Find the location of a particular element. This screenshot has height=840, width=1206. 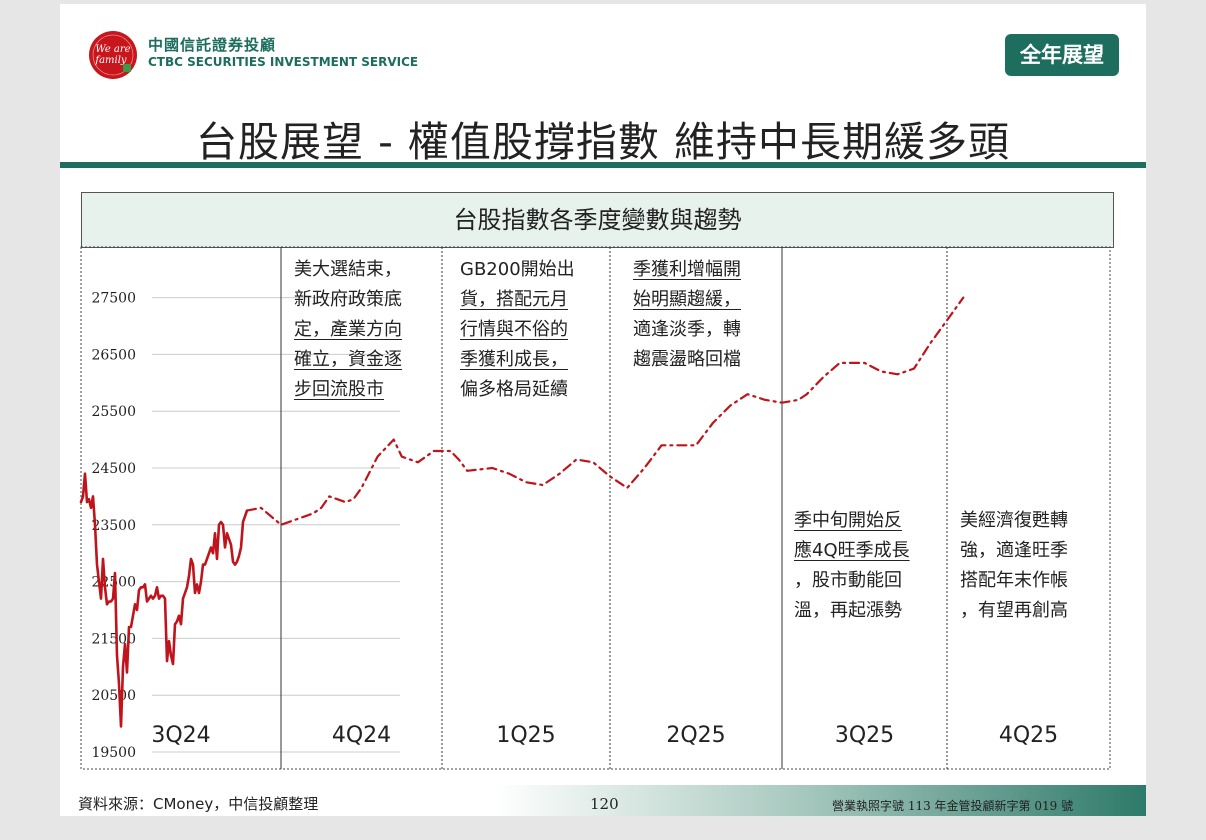

annotation-line: 季獲利增幅開 is located at coordinates (687, 269).